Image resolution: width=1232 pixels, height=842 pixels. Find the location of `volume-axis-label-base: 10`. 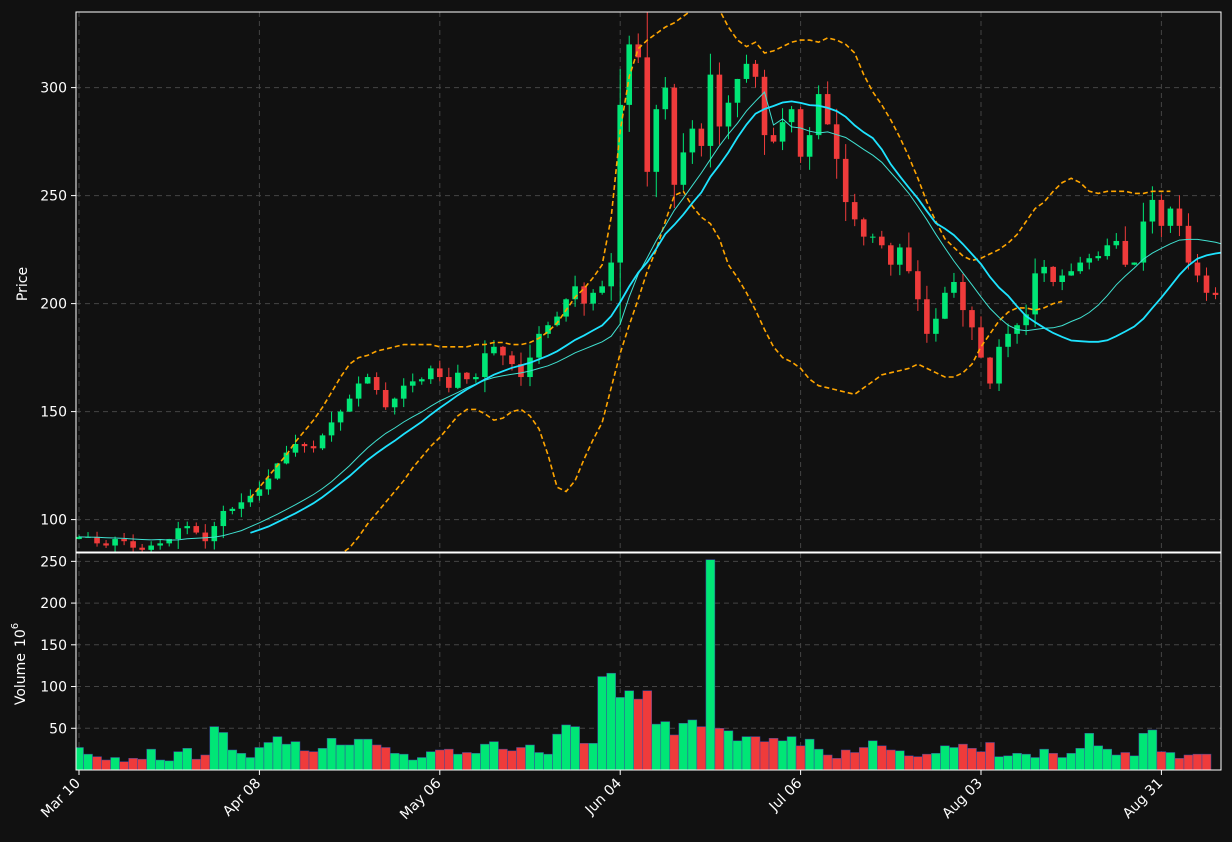

volume-axis-label-base: 10 is located at coordinates (21, 638).